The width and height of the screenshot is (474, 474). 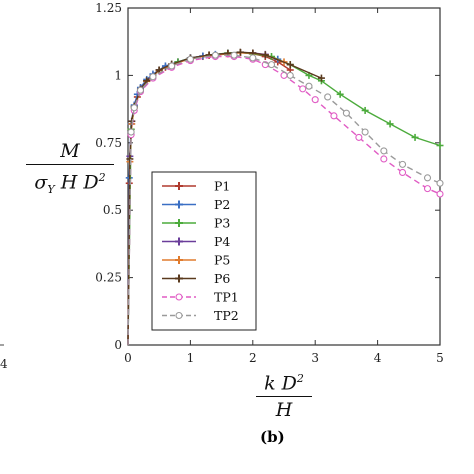 I want to click on legend-entry-p3: P3, so click(x=196, y=223).